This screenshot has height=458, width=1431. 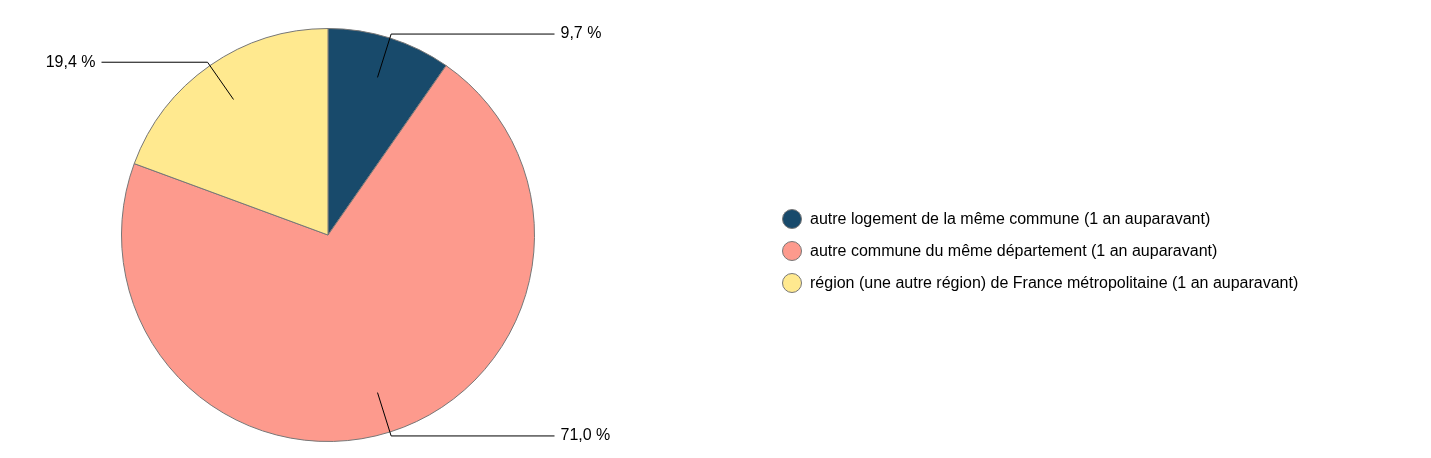 I want to click on legend-label: autre commune du même département (1 an auparavant), so click(x=1014, y=251).